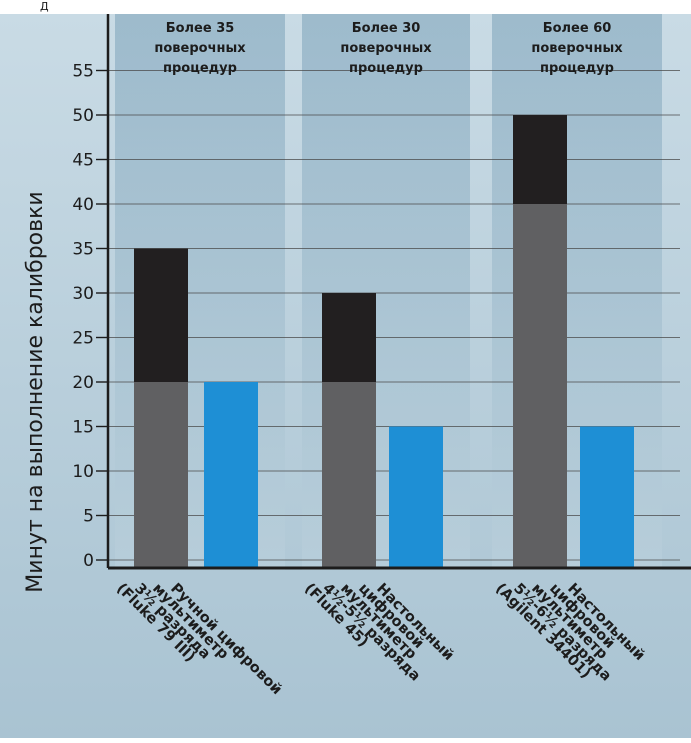 The image size is (691, 743). Describe the element at coordinates (540, 385) in the screenshot. I see `bar-g3-b1-seg1` at that location.